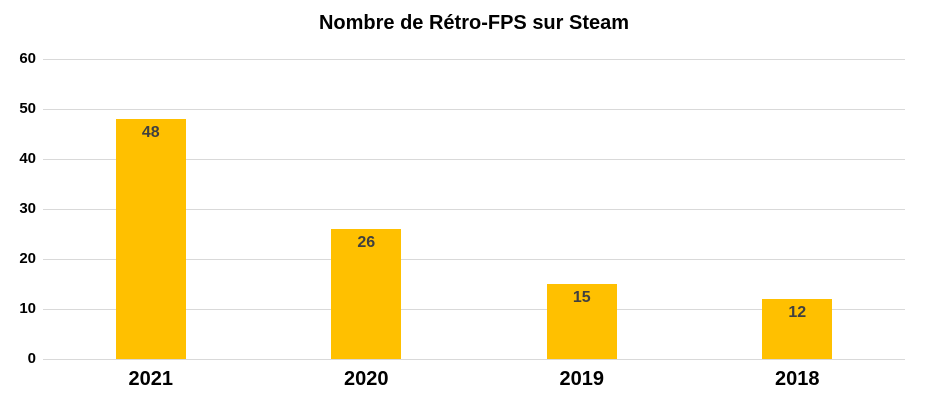  Describe the element at coordinates (151, 379) in the screenshot. I see `x-axis-category-label: 2021` at that location.